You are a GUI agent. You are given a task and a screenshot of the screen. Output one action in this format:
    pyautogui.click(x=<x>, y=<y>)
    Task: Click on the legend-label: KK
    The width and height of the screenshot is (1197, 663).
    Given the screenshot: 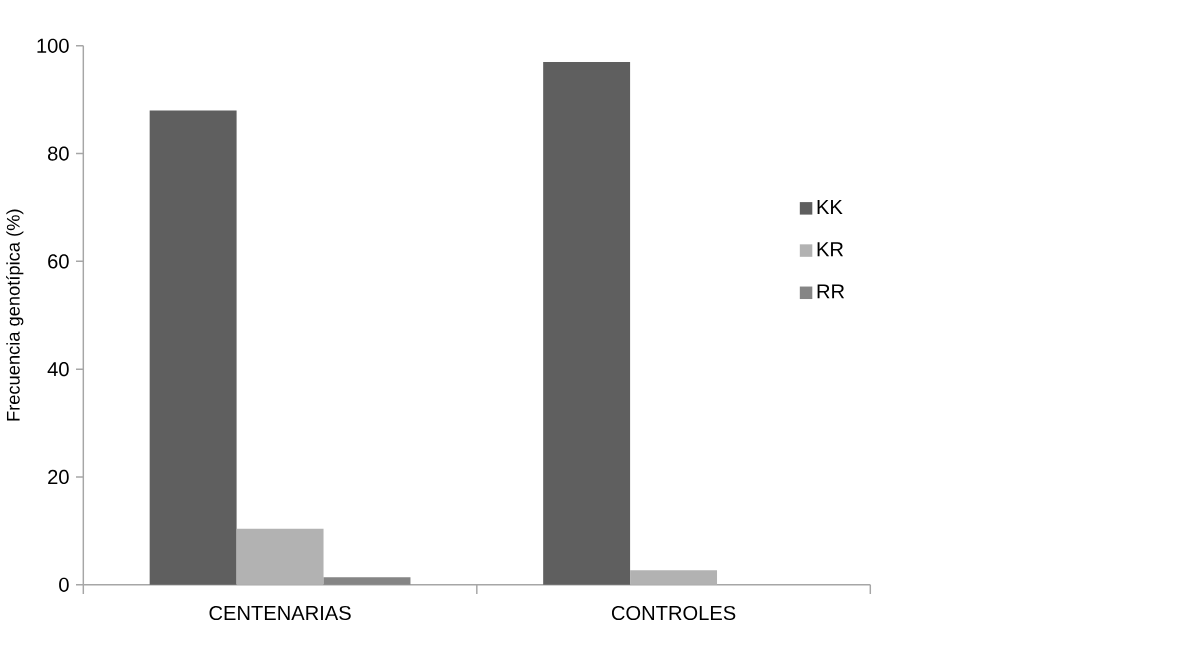 What is the action you would take?
    pyautogui.click(x=830, y=207)
    